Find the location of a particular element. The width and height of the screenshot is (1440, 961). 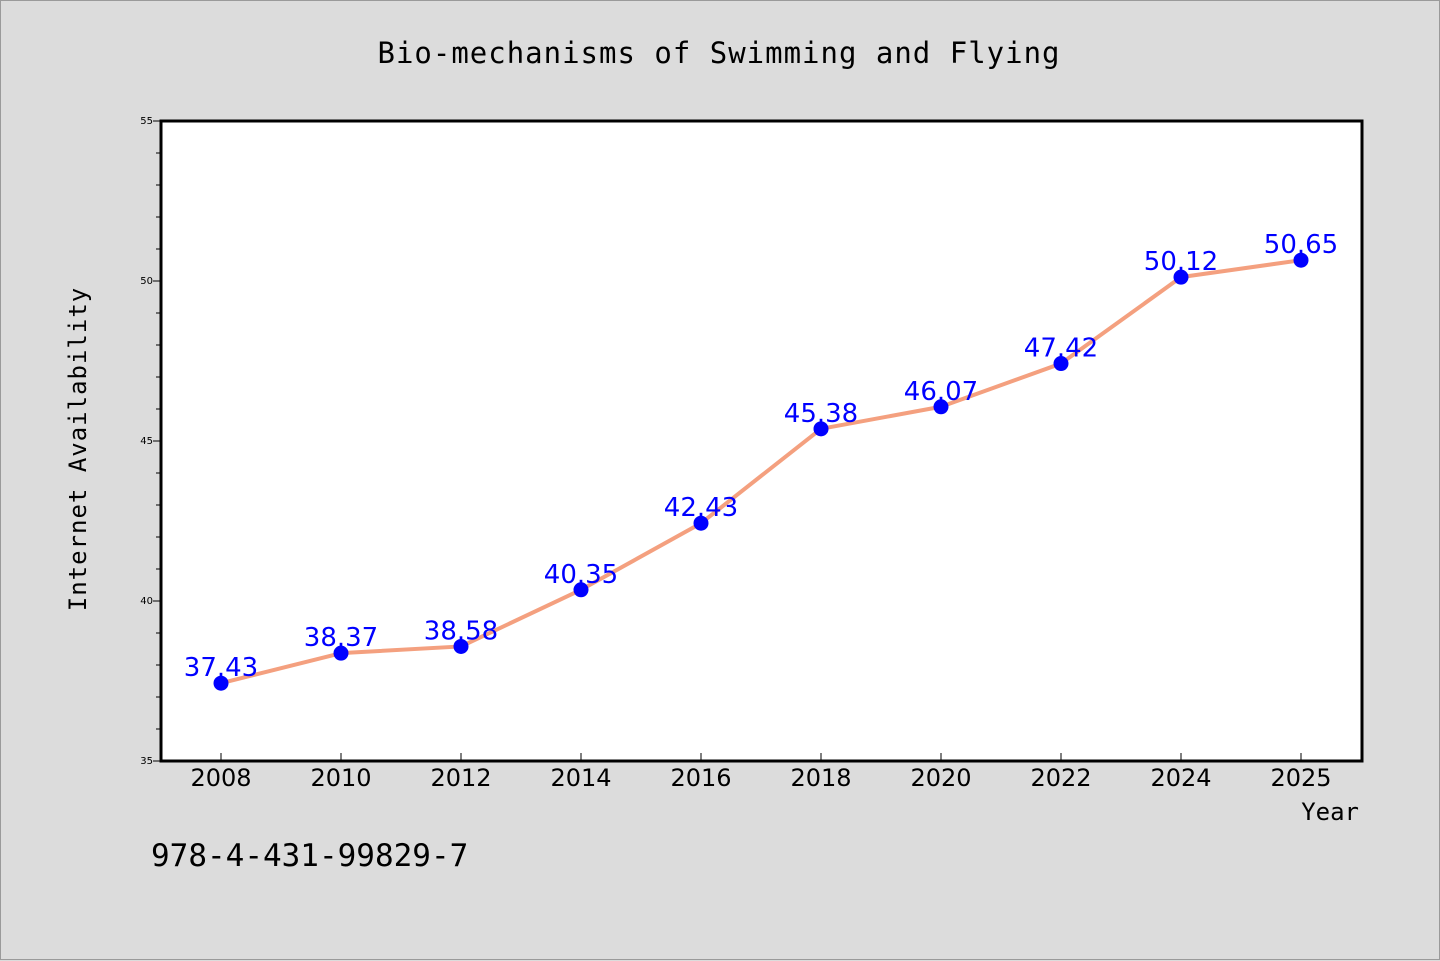

x-tick-label: 2016 is located at coordinates (700, 778).